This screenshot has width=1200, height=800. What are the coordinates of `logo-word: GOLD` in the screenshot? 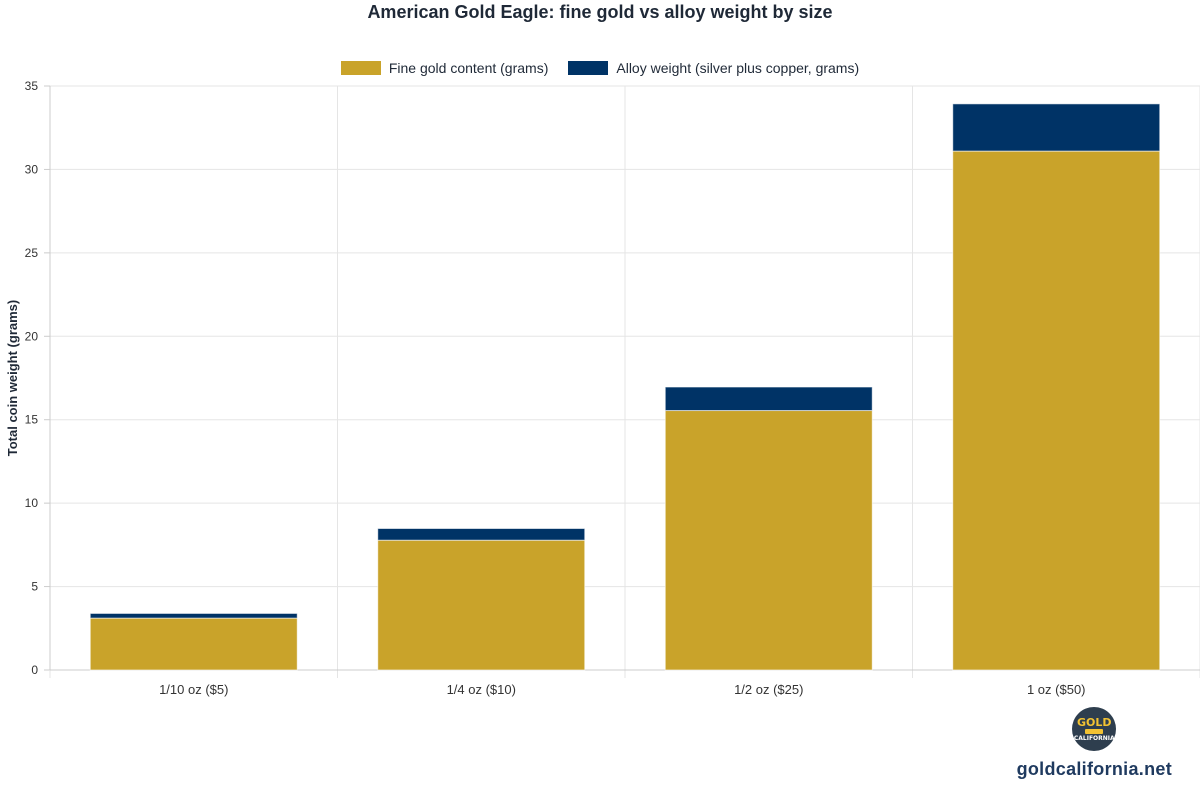 It's located at (1094, 722).